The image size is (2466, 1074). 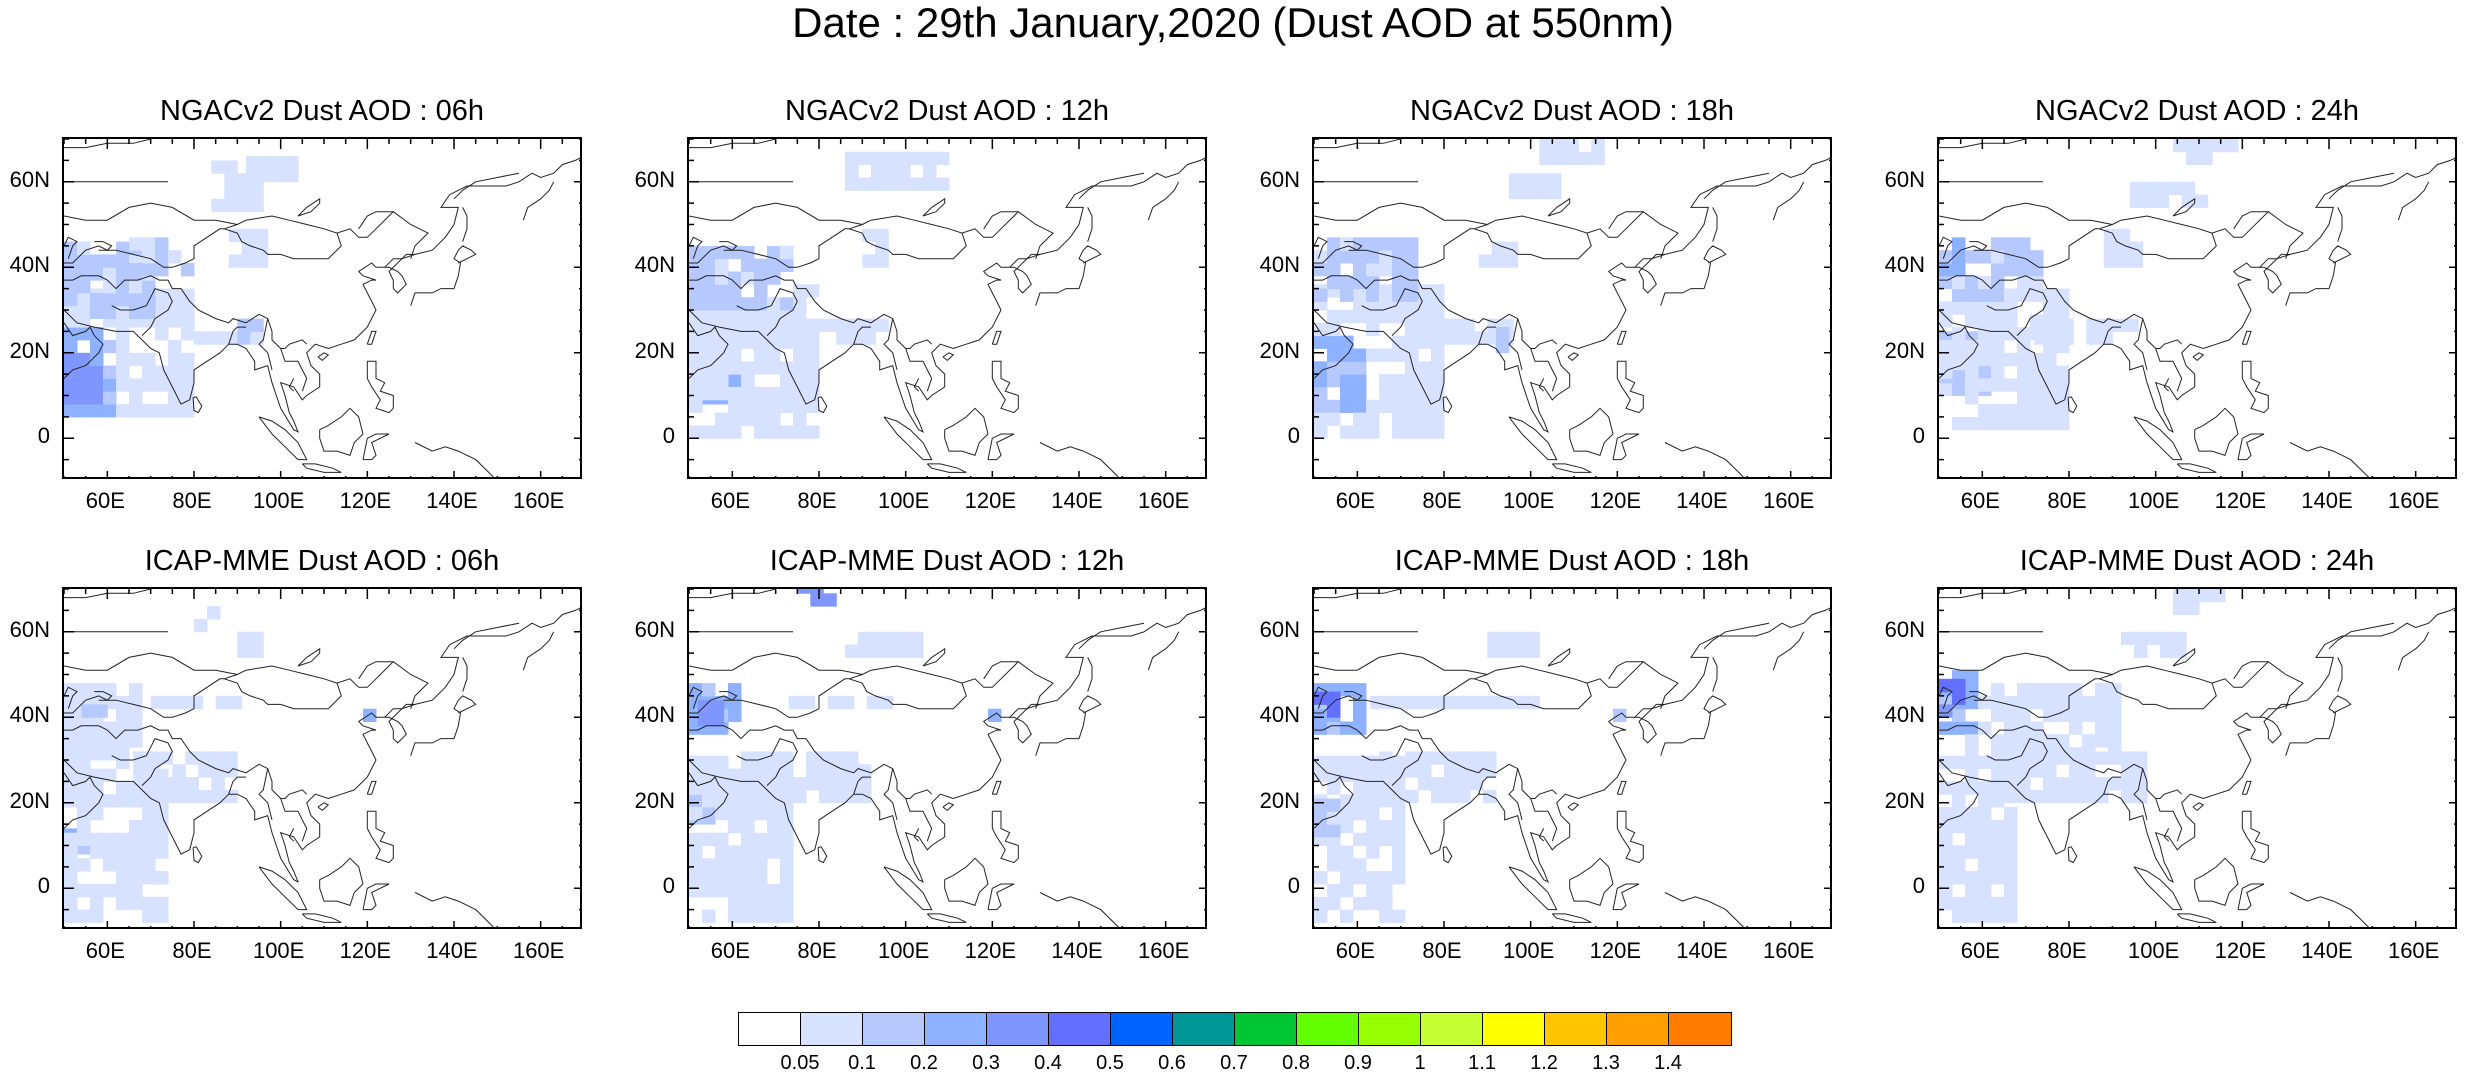 What do you see at coordinates (654, 350) in the screenshot?
I see `lat-tick-label: 20N` at bounding box center [654, 350].